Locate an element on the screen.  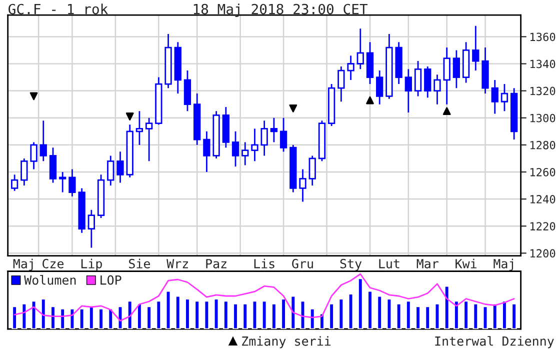
x-tick-label: Sty is located at coordinates (351, 264).